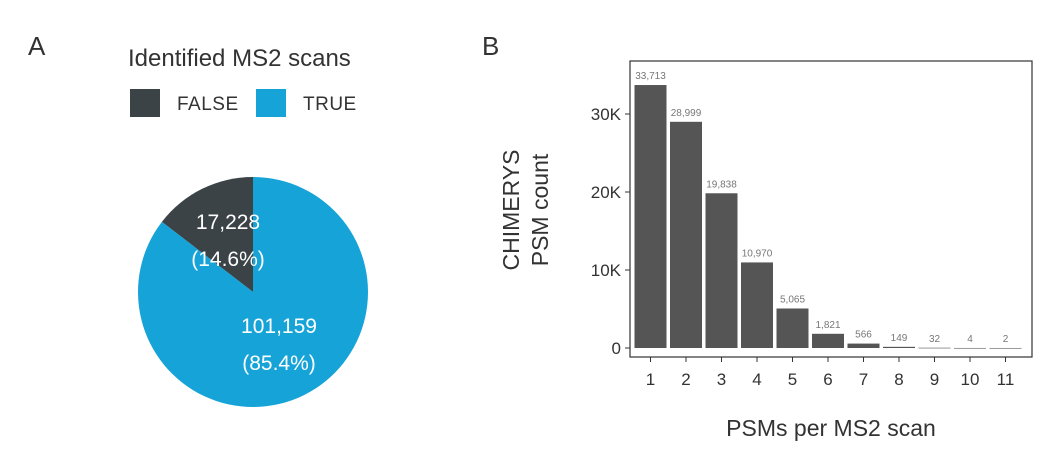  Describe the element at coordinates (970, 379) in the screenshot. I see `x-tick-label: 10` at that location.